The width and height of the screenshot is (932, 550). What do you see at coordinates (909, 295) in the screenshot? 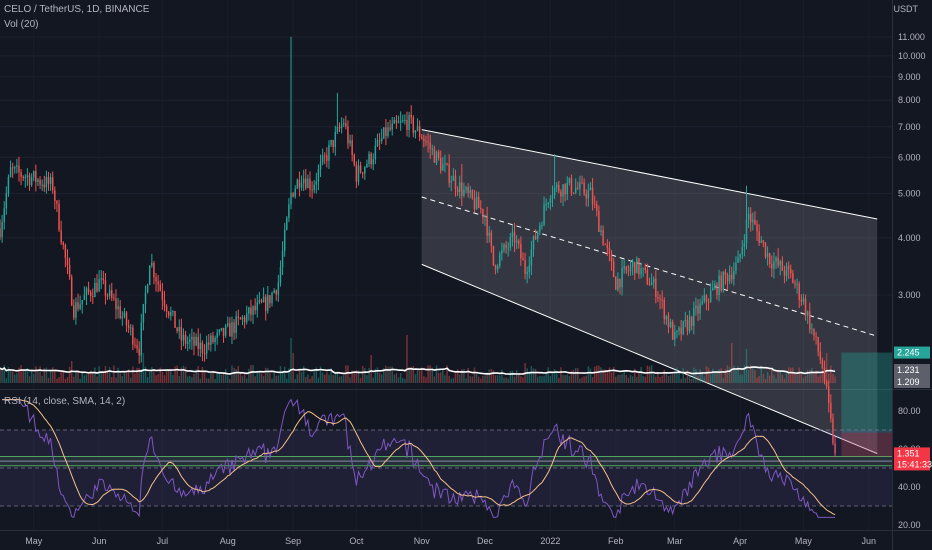
I see `price-tick-label: 3.000` at bounding box center [909, 295].